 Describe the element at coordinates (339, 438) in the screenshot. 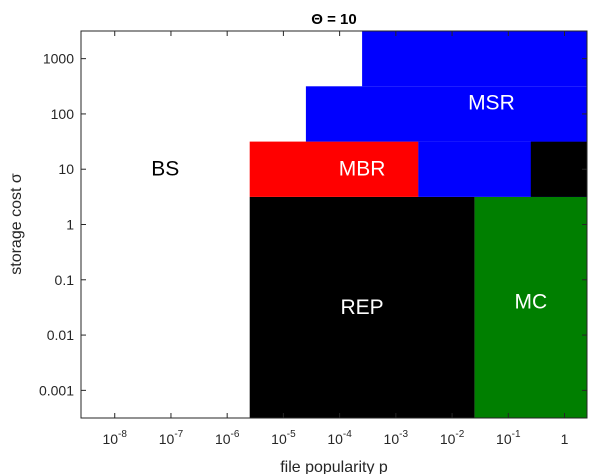

I see `x-tick-label: 10⁻⁴` at that location.